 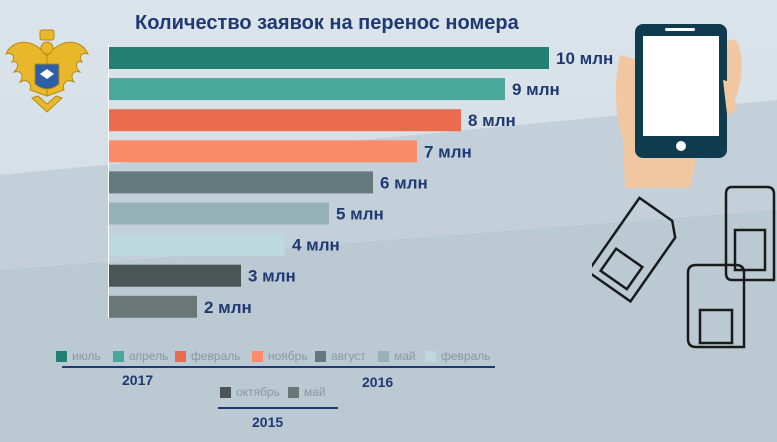 What do you see at coordinates (404, 182) in the screenshot?
I see `data-label-5: 6 млн` at bounding box center [404, 182].